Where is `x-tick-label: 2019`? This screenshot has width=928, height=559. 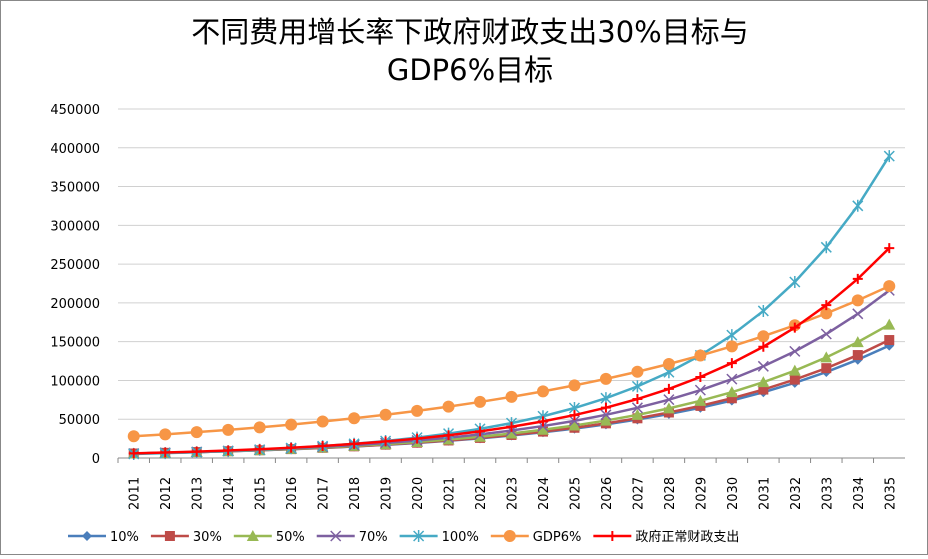 x-tick-label: 2019 is located at coordinates (387, 493).